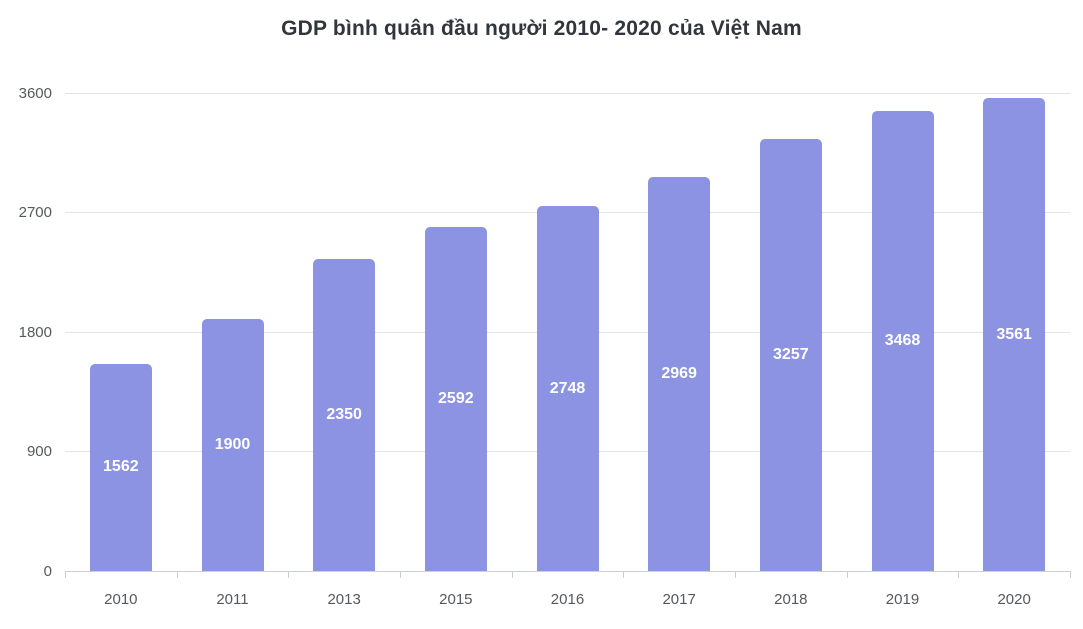  What do you see at coordinates (35, 93) in the screenshot?
I see `y-axis-tick-label: 3600` at bounding box center [35, 93].